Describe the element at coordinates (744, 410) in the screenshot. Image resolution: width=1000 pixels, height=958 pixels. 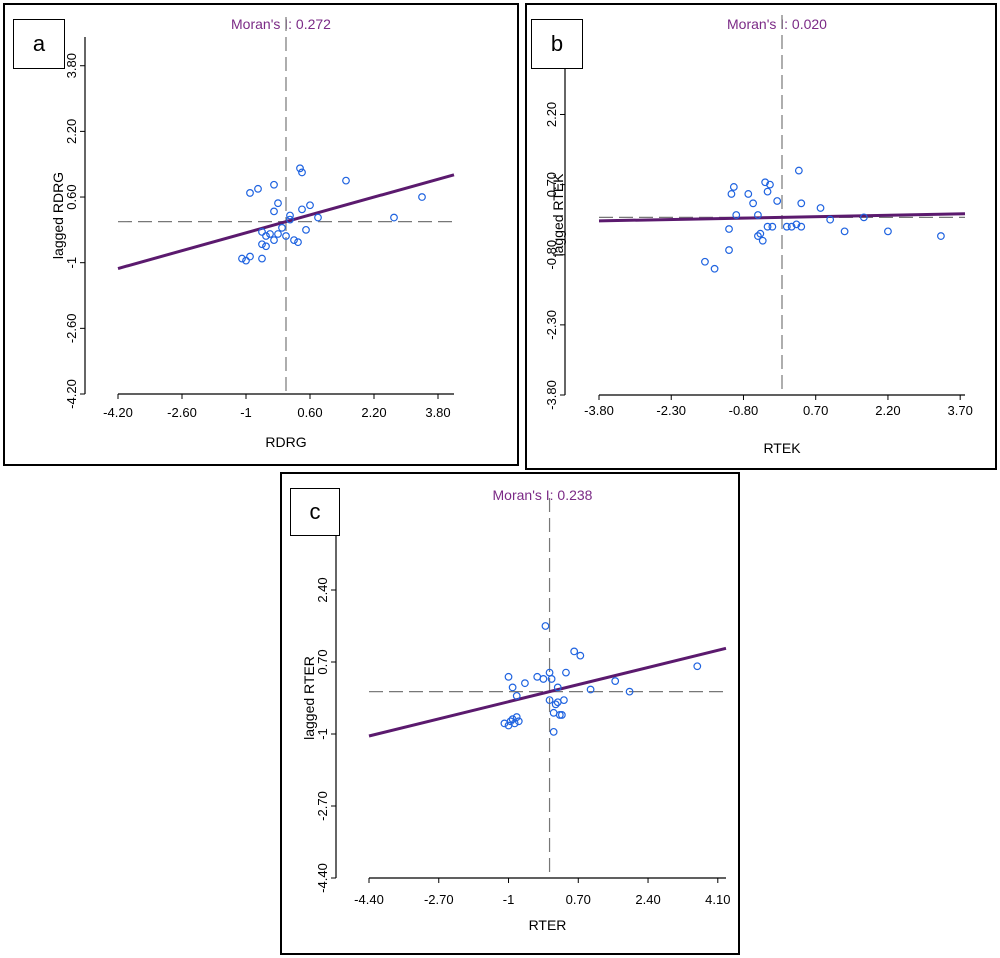
I see `x-tick-label: -0.80` at that location.